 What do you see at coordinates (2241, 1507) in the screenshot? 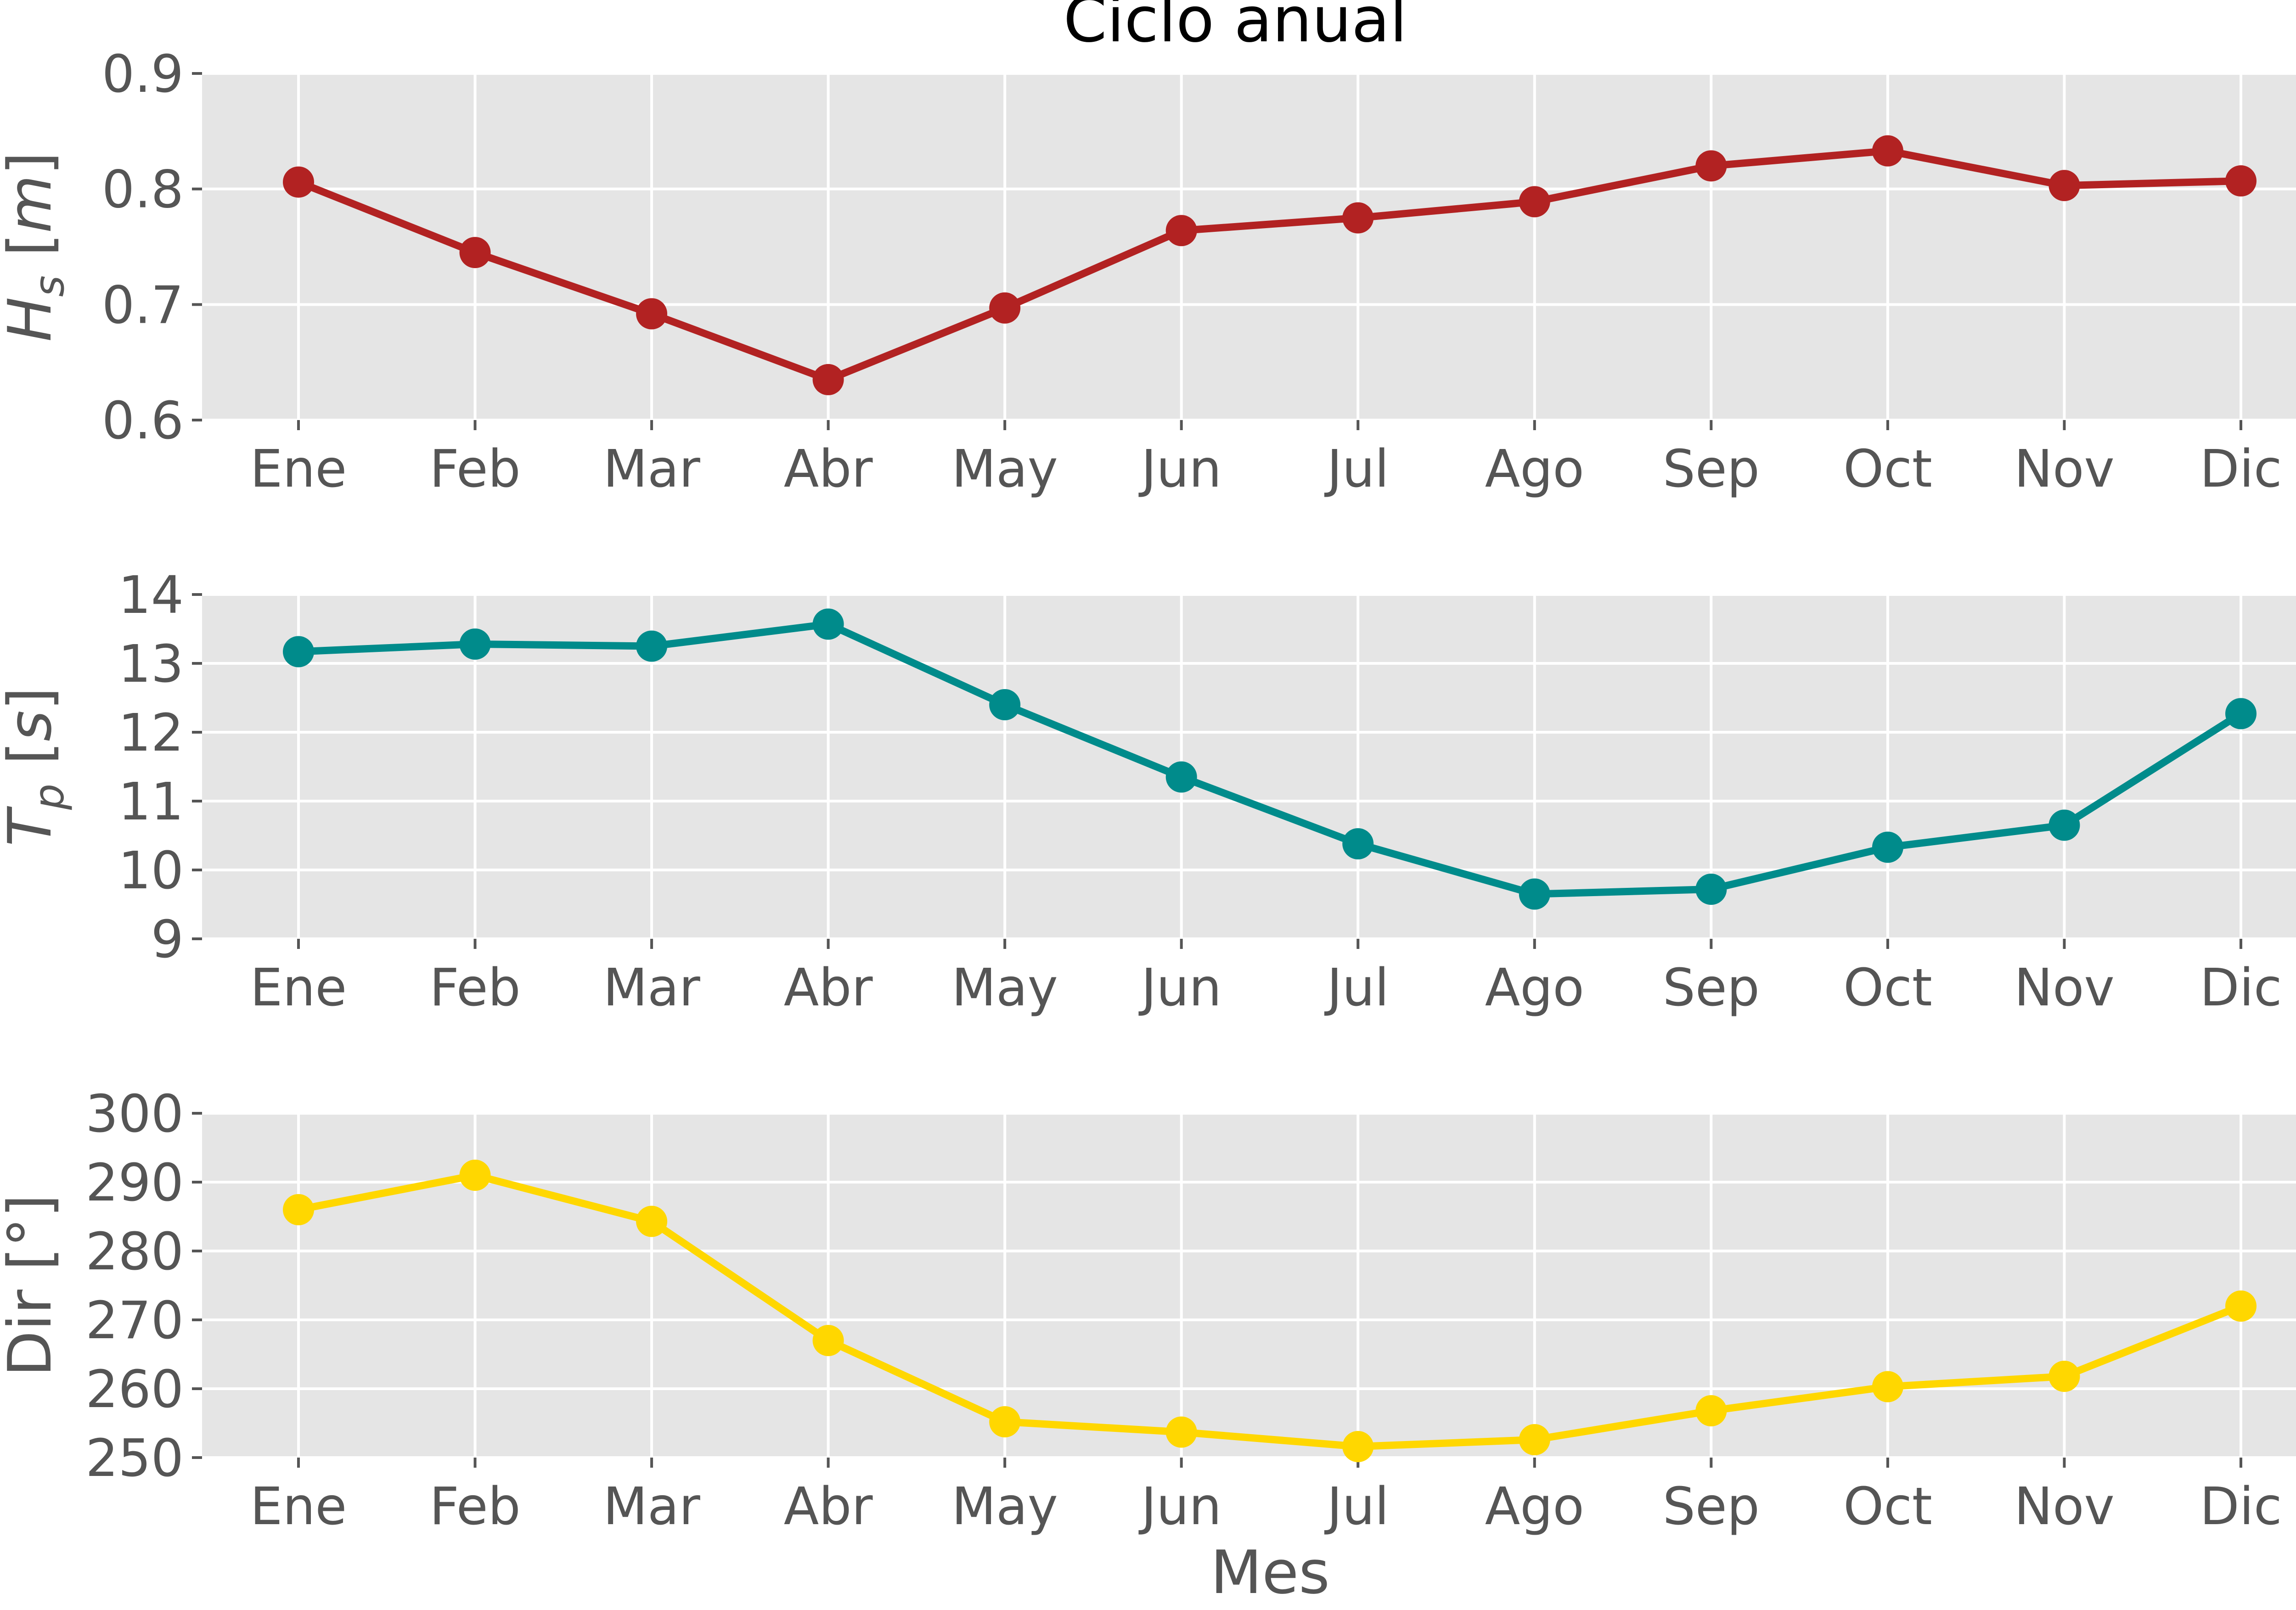
I see `dir-x-tick-label: Dic` at bounding box center [2241, 1507].